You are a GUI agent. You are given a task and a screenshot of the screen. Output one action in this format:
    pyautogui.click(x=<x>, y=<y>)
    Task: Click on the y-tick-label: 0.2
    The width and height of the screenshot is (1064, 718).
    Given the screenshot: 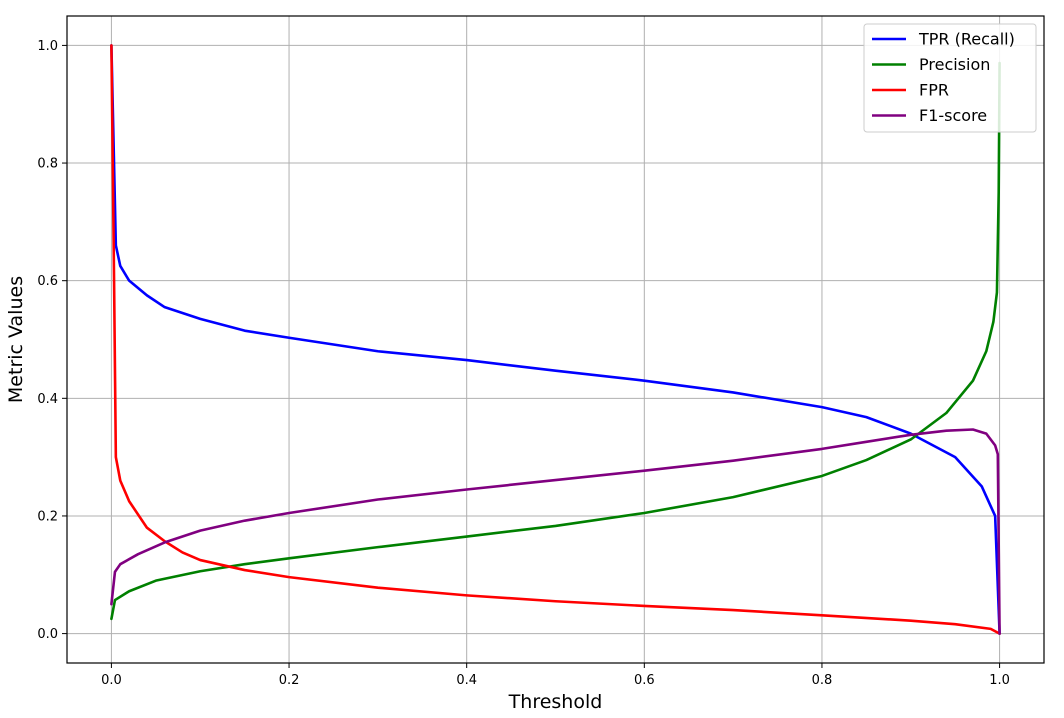 What is the action you would take?
    pyautogui.click(x=47, y=516)
    